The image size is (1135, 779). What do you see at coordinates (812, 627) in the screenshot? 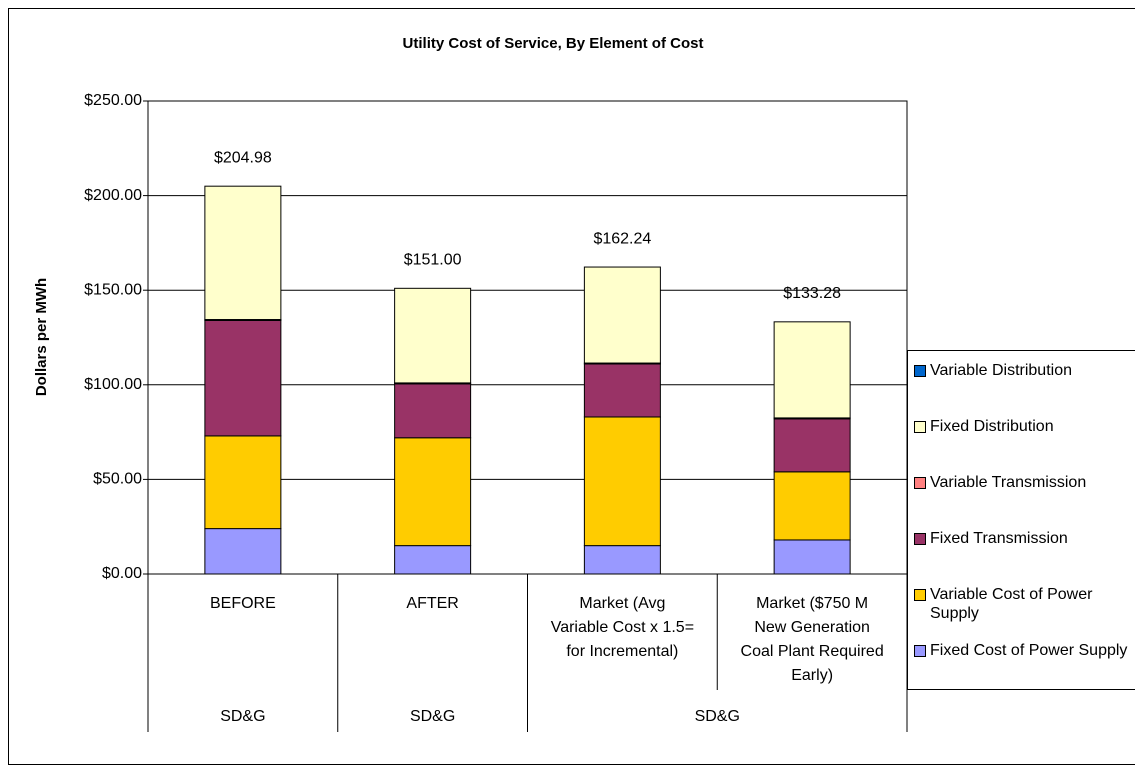
I see `x-tick-label-line: New Generation` at bounding box center [812, 627].